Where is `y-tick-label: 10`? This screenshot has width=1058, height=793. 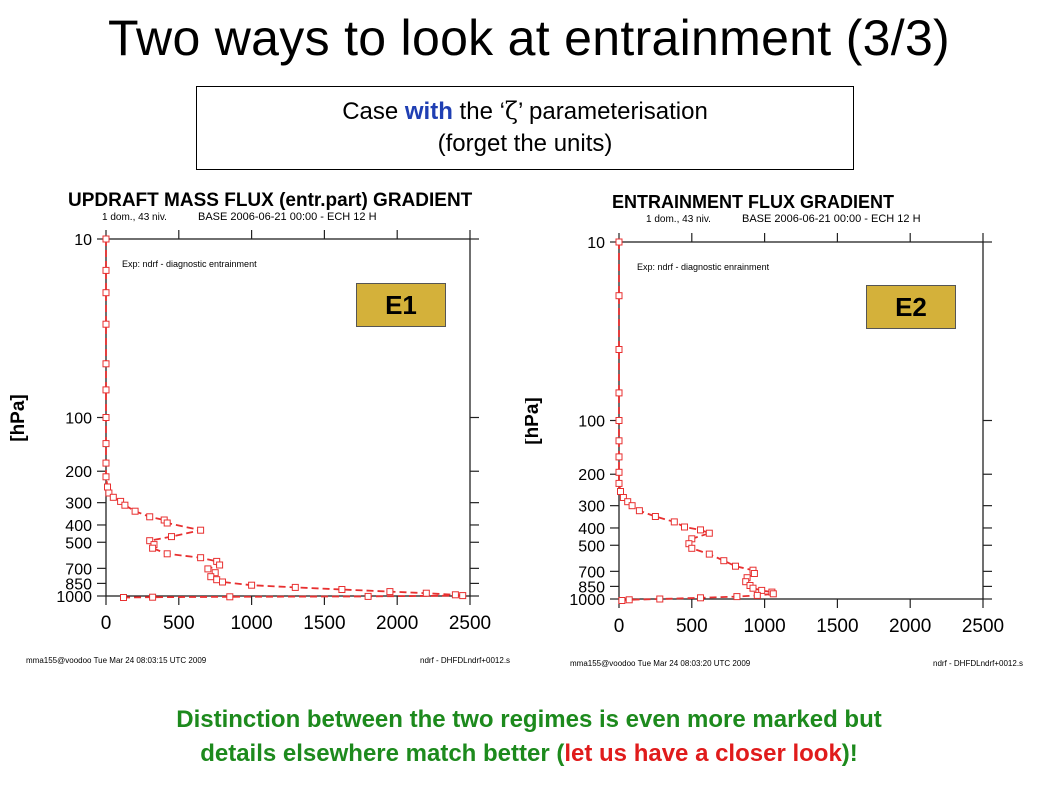
y-tick-label: 10 is located at coordinates (596, 243).